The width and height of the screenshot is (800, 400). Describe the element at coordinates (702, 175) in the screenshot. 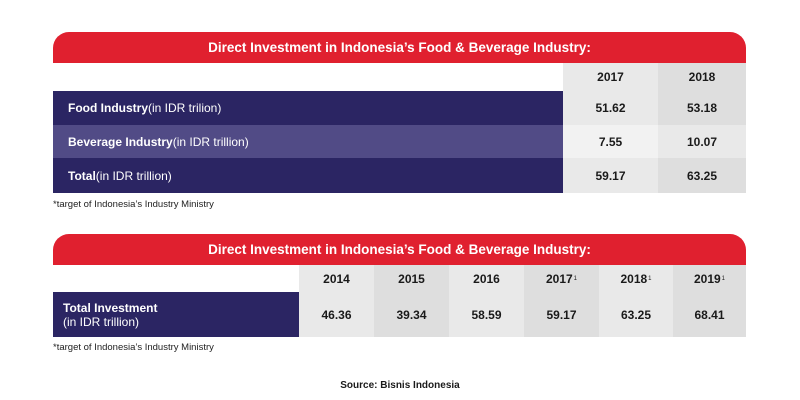

I see `table1-total-2018: 63.25` at that location.